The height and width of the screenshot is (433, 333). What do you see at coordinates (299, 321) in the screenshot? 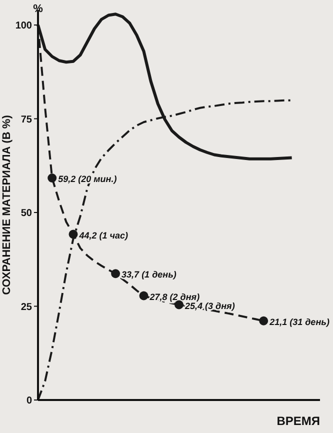
I see `data-label: 21,1 (31 день)` at bounding box center [299, 321].